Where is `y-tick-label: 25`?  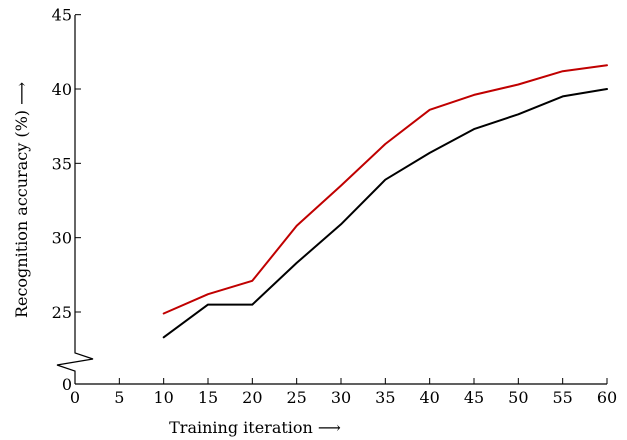 y-tick-label: 25 is located at coordinates (62, 312).